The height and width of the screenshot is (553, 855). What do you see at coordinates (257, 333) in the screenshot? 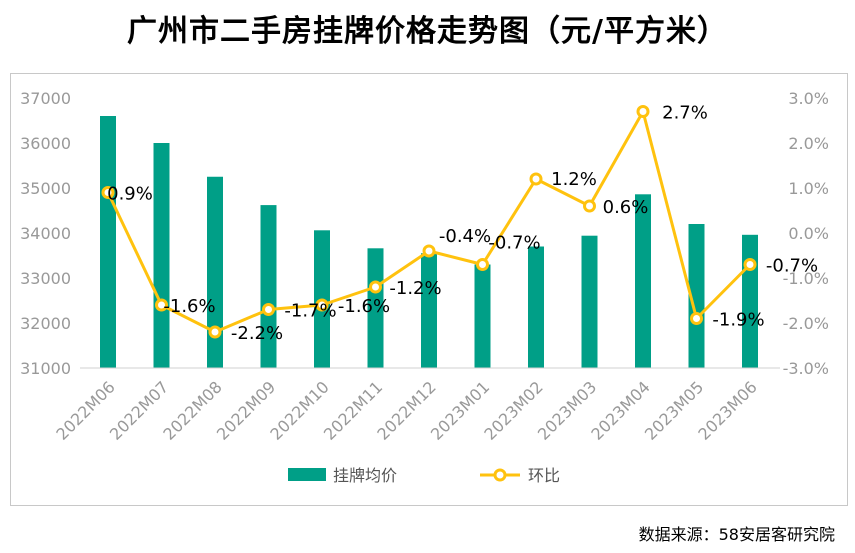
I see `data-label: -2.2%` at bounding box center [257, 333].